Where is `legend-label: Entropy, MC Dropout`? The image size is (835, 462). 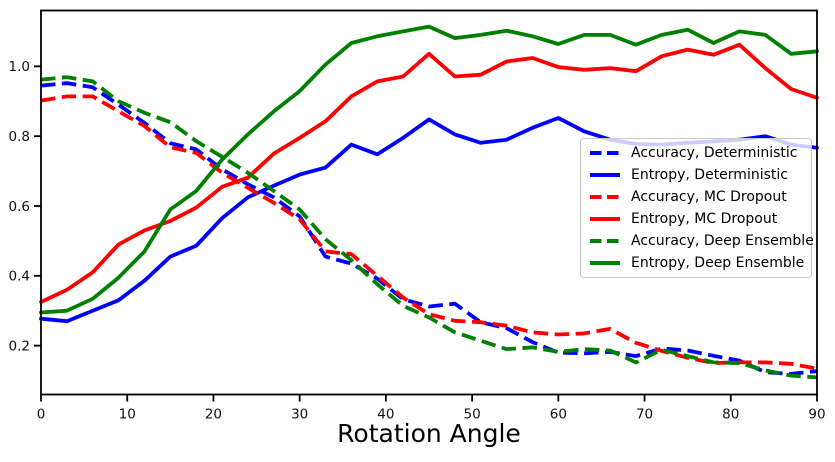
legend-label: Entropy, MC Dropout is located at coordinates (704, 218).